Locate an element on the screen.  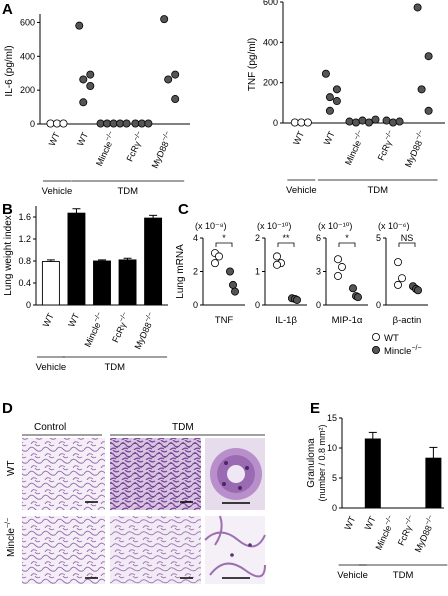
granuloma-x-tick-label: FcRγ−/− is located at coordinates (406, 530).